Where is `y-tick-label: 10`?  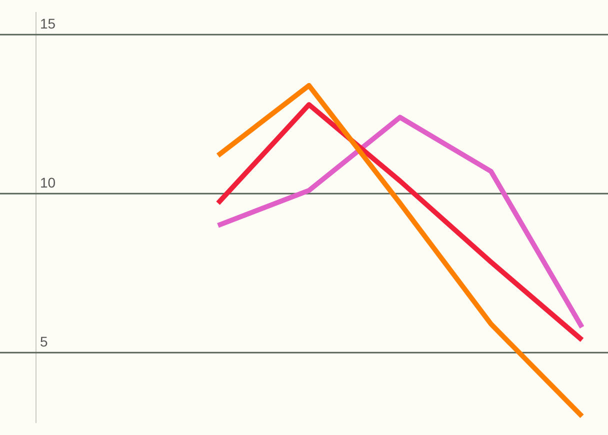 y-tick-label: 10 is located at coordinates (48, 182).